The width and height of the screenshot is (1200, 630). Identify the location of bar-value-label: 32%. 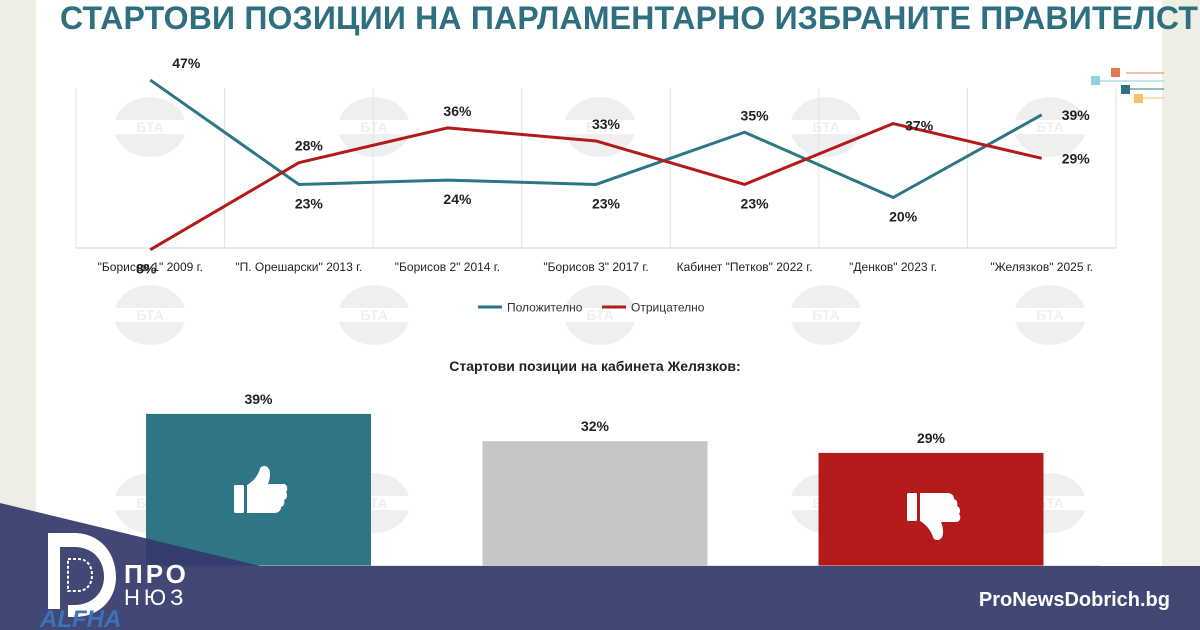
(595, 426).